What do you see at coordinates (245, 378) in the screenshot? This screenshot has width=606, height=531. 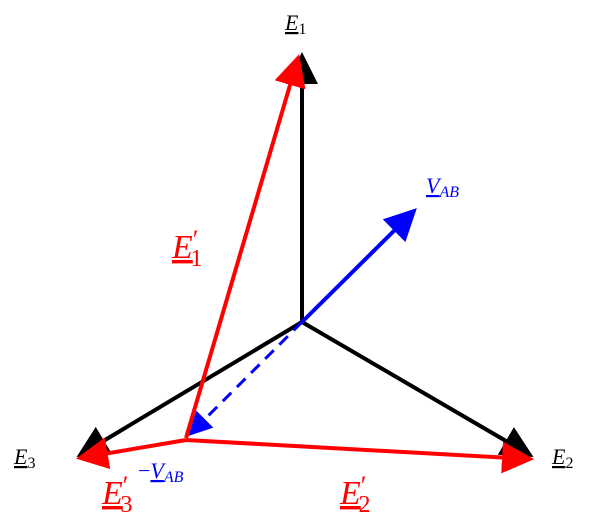 I see `arrow-minus-vab` at bounding box center [245, 378].